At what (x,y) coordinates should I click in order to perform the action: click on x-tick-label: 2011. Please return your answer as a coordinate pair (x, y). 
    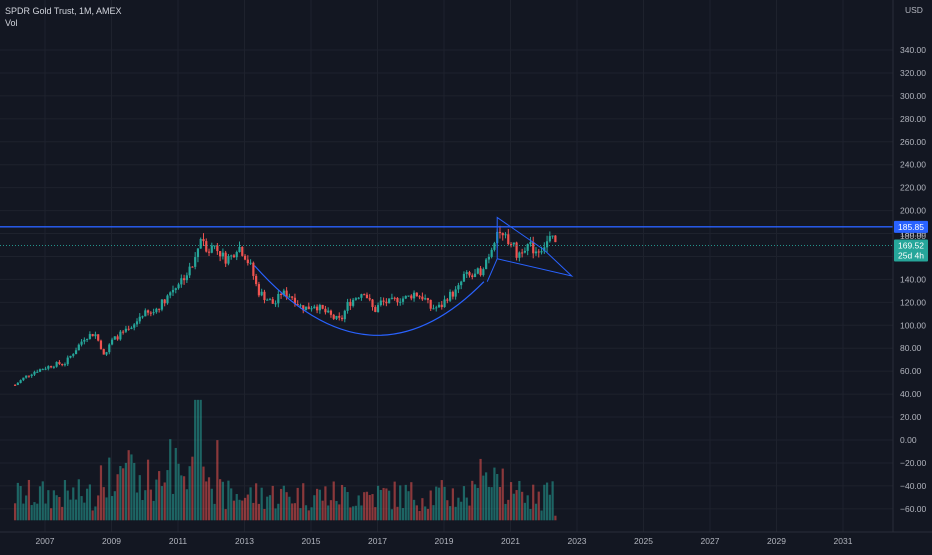
    Looking at the image, I should click on (178, 541).